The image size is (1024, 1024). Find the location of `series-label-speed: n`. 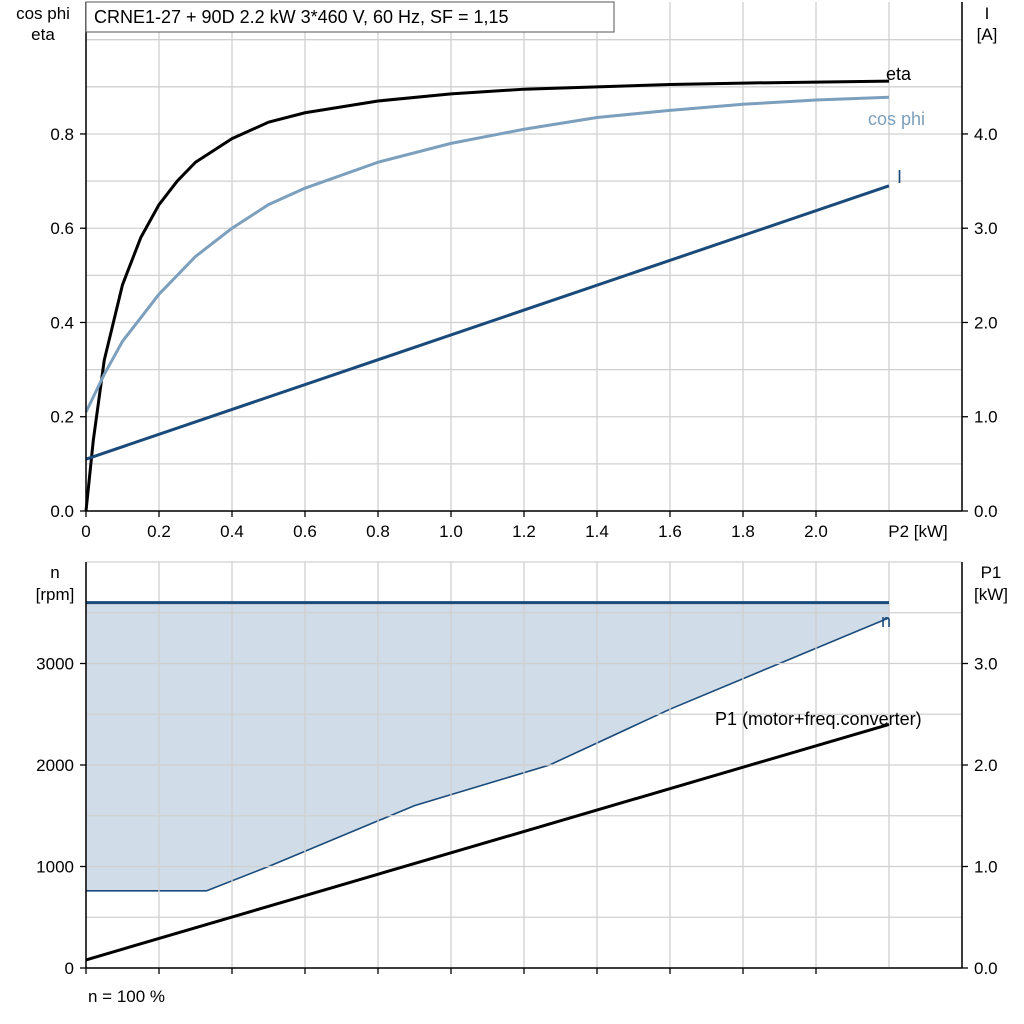

series-label-speed: n is located at coordinates (886, 621).